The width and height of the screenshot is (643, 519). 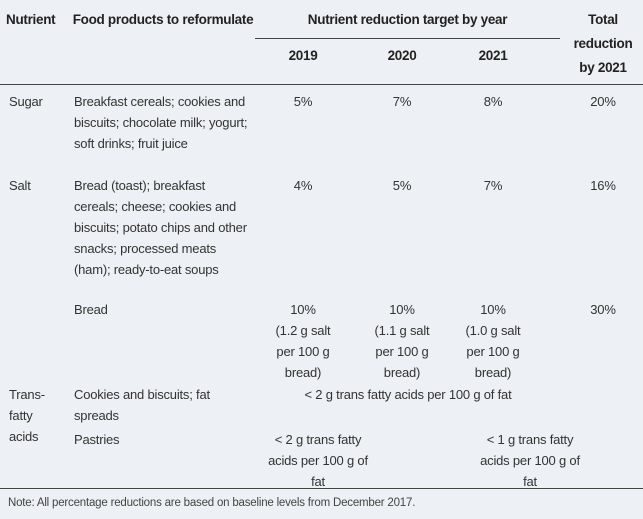 What do you see at coordinates (603, 309) in the screenshot?
I see `total: 30%` at bounding box center [603, 309].